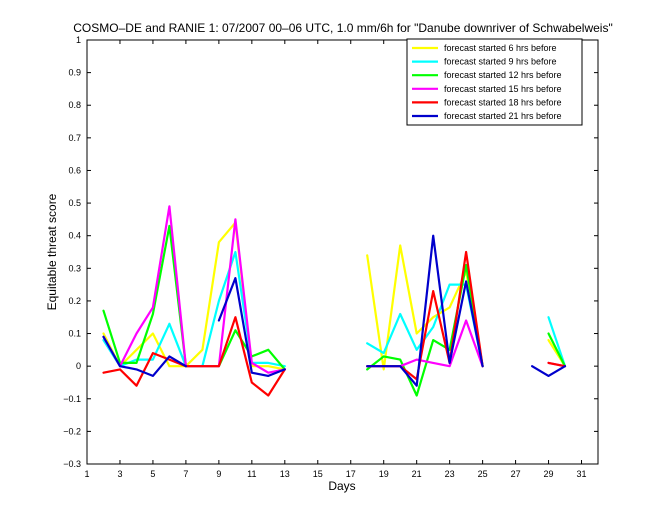 The width and height of the screenshot is (660, 520). What do you see at coordinates (450, 474) in the screenshot?
I see `x-tick-label: 23` at bounding box center [450, 474].